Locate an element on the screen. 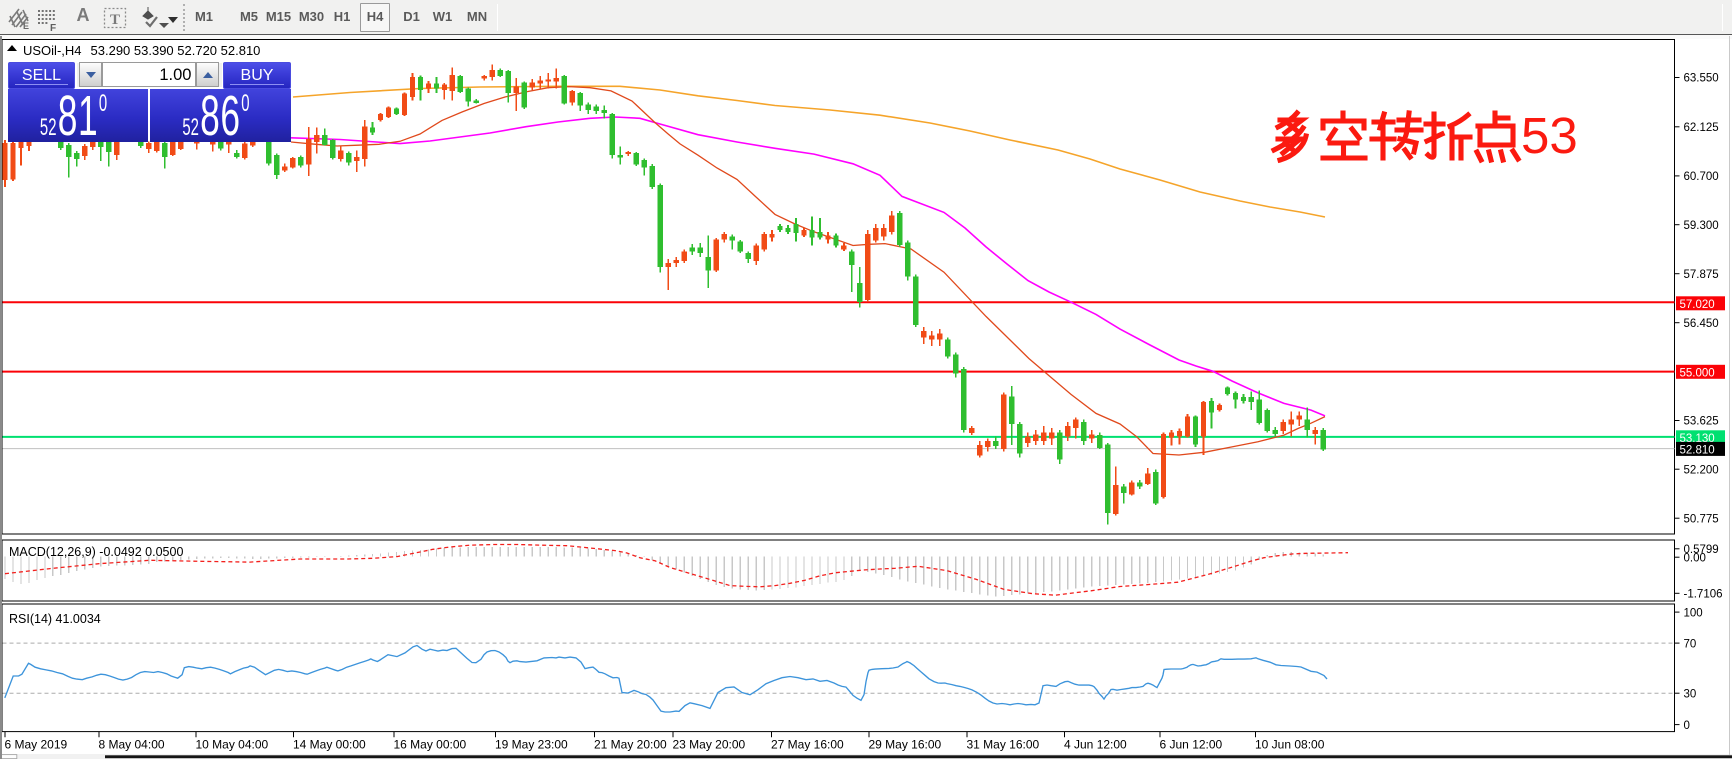  svg-text: F is located at coordinates (53, 27).